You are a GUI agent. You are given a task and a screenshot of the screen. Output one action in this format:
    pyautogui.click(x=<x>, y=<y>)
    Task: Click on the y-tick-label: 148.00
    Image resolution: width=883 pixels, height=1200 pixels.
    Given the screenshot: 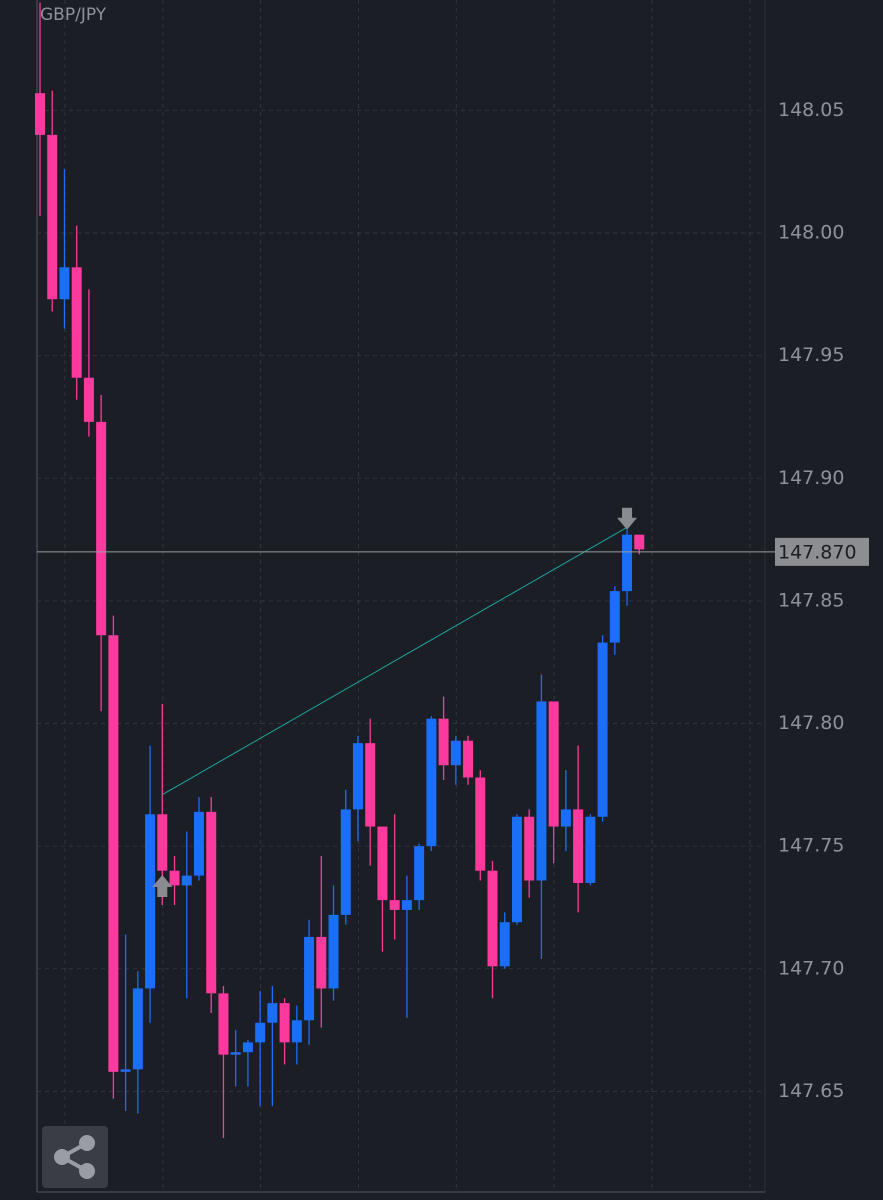 What is the action you would take?
    pyautogui.click(x=811, y=233)
    